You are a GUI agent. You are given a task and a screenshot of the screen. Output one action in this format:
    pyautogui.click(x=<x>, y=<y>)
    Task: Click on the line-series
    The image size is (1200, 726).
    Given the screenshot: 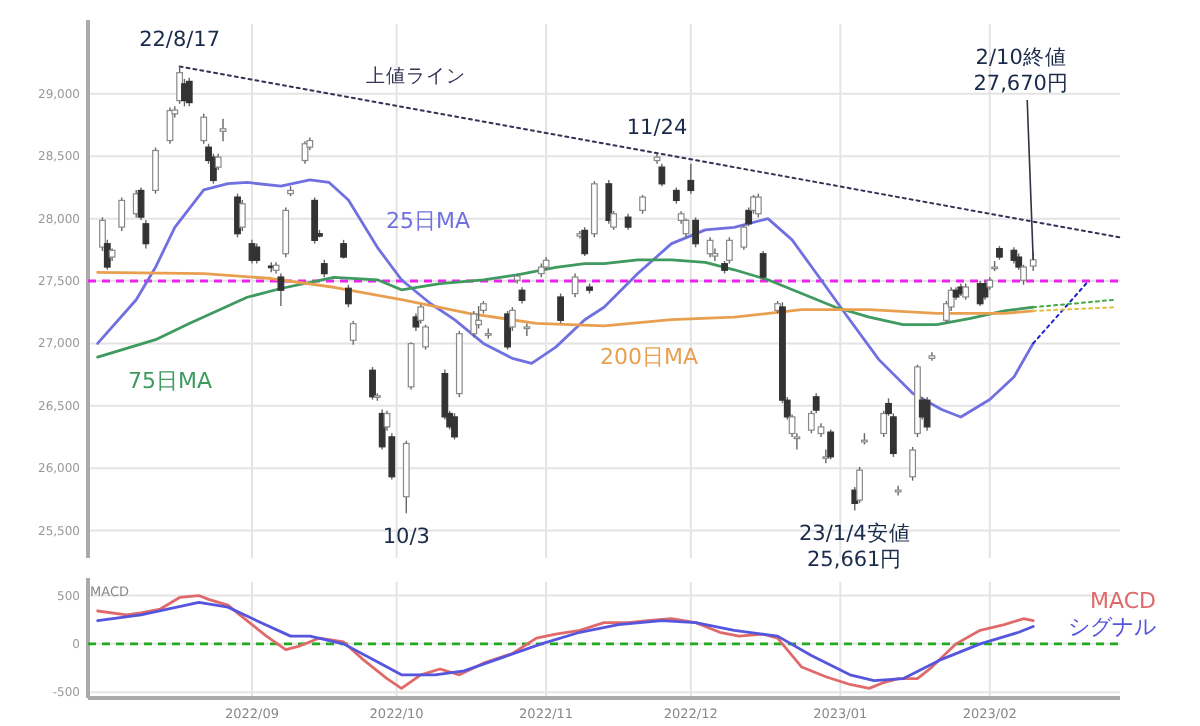 What is the action you would take?
    pyautogui.click(x=565, y=299)
    